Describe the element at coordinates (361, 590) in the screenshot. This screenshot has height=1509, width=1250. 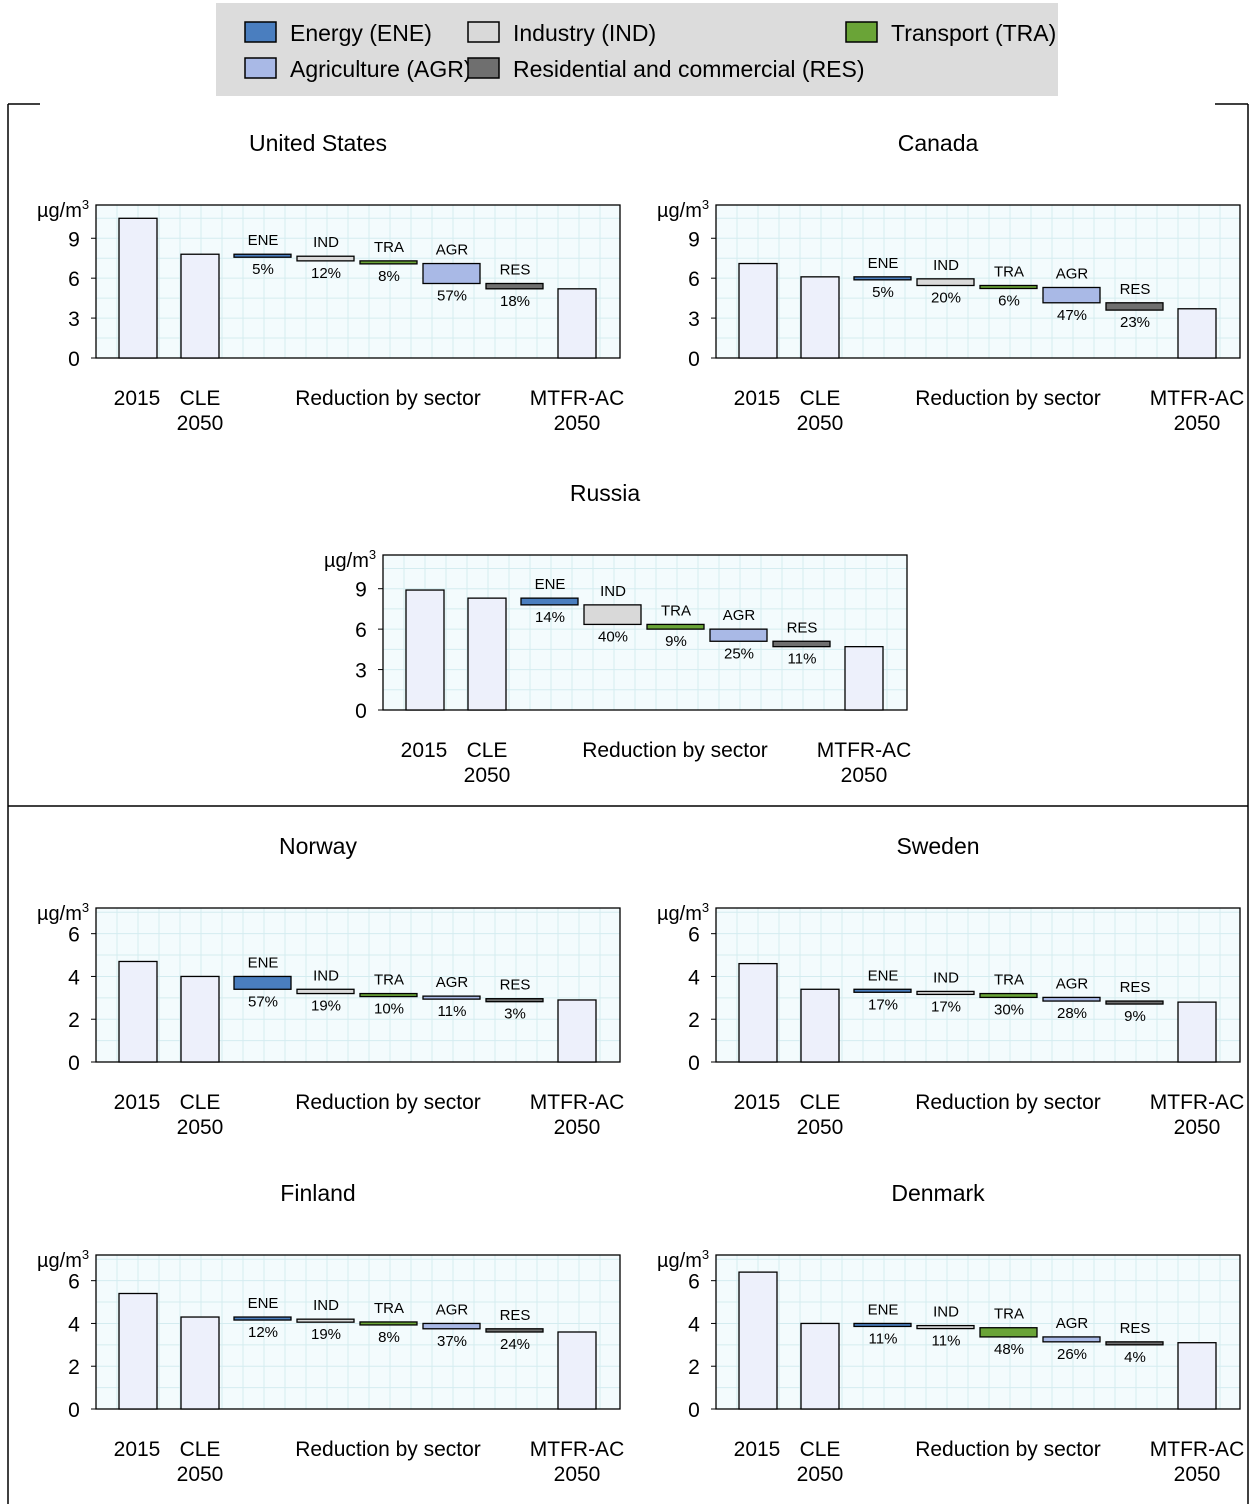
I see `y-tick-label: 9` at that location.